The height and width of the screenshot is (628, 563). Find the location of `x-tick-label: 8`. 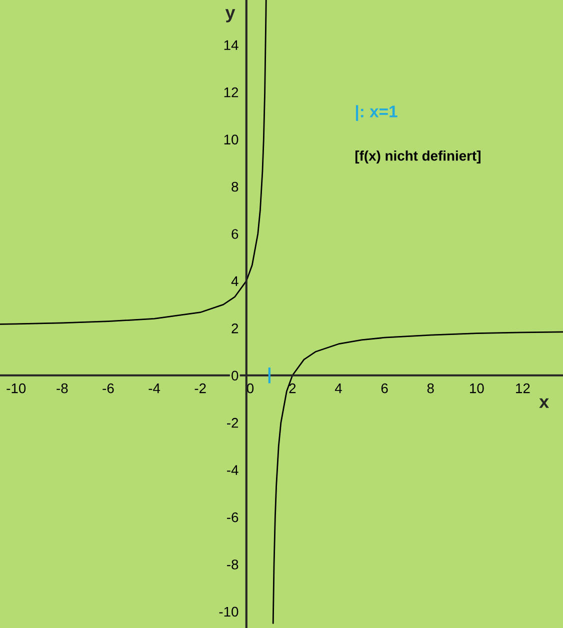

x-tick-label: 8 is located at coordinates (430, 388).